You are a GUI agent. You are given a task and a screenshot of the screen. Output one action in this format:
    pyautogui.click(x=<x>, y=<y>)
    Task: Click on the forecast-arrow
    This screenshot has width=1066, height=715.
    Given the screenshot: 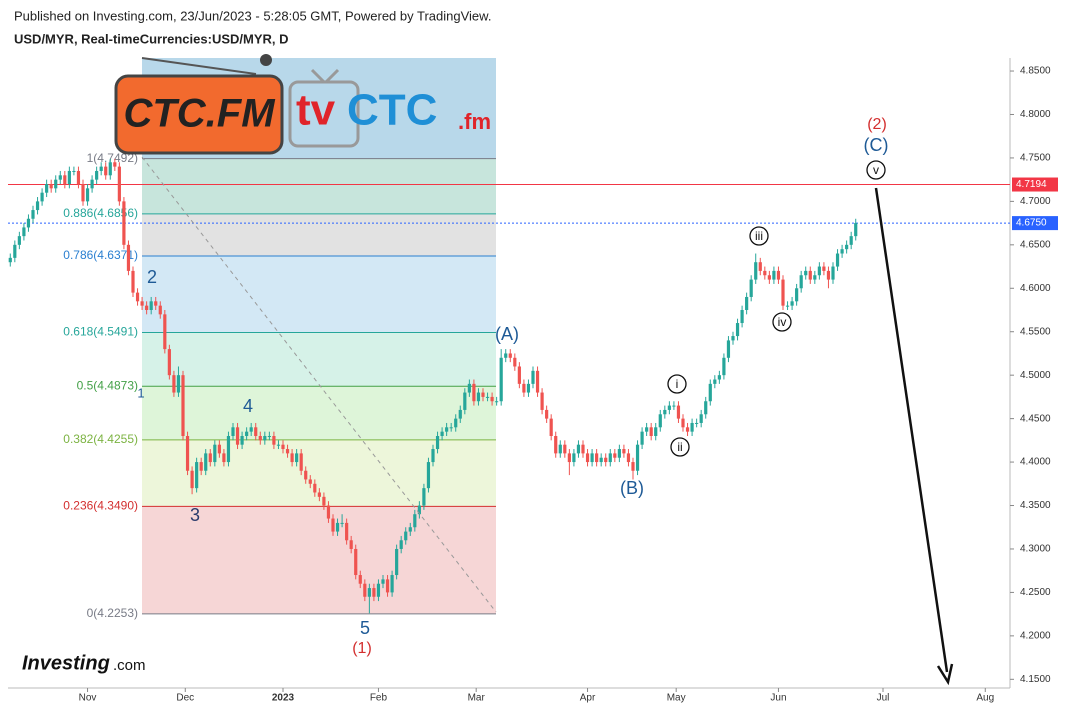 What is the action you would take?
    pyautogui.click(x=911, y=430)
    